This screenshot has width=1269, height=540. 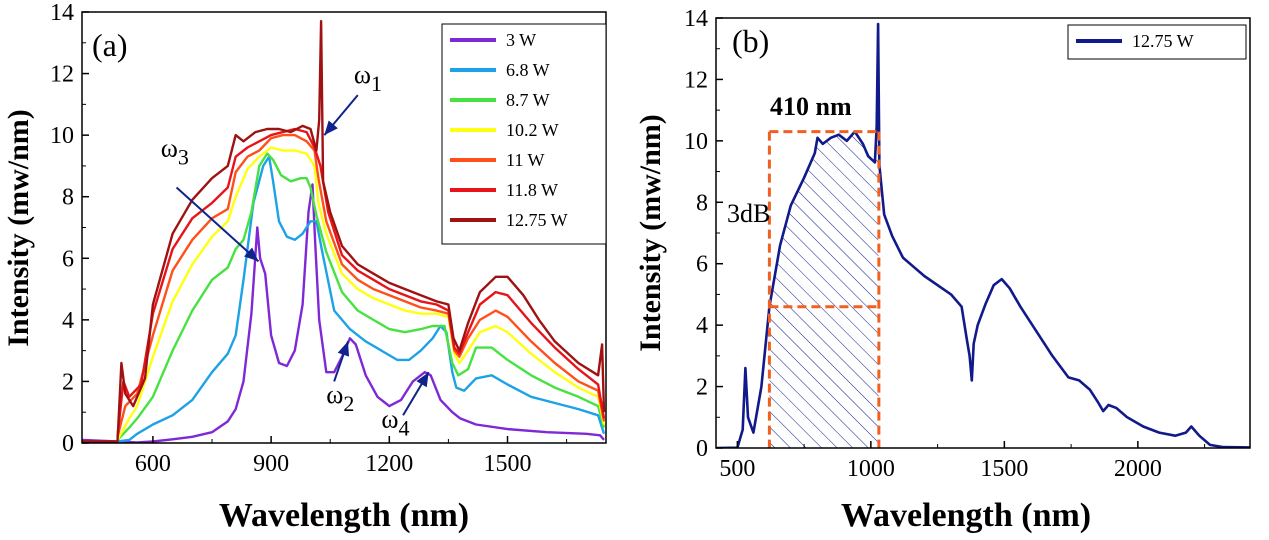 I want to click on panel-b-y-tick-label: 2, so click(x=702, y=388).